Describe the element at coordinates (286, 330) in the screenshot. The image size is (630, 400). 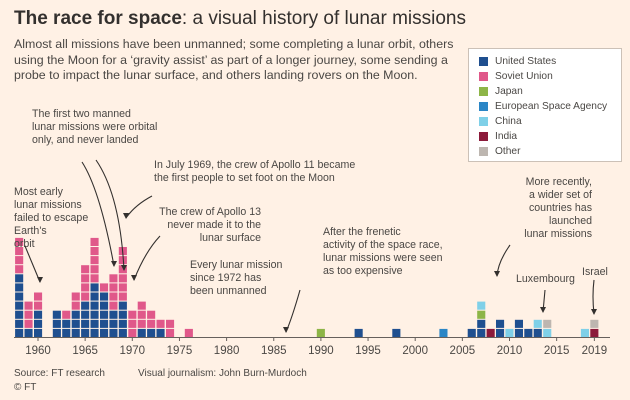
I see `arrow-frenetic-head` at that location.